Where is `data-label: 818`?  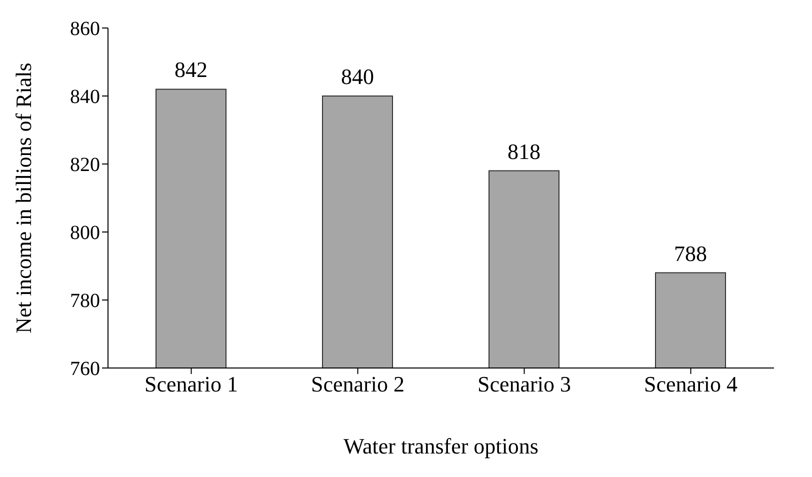 data-label: 818 is located at coordinates (524, 151).